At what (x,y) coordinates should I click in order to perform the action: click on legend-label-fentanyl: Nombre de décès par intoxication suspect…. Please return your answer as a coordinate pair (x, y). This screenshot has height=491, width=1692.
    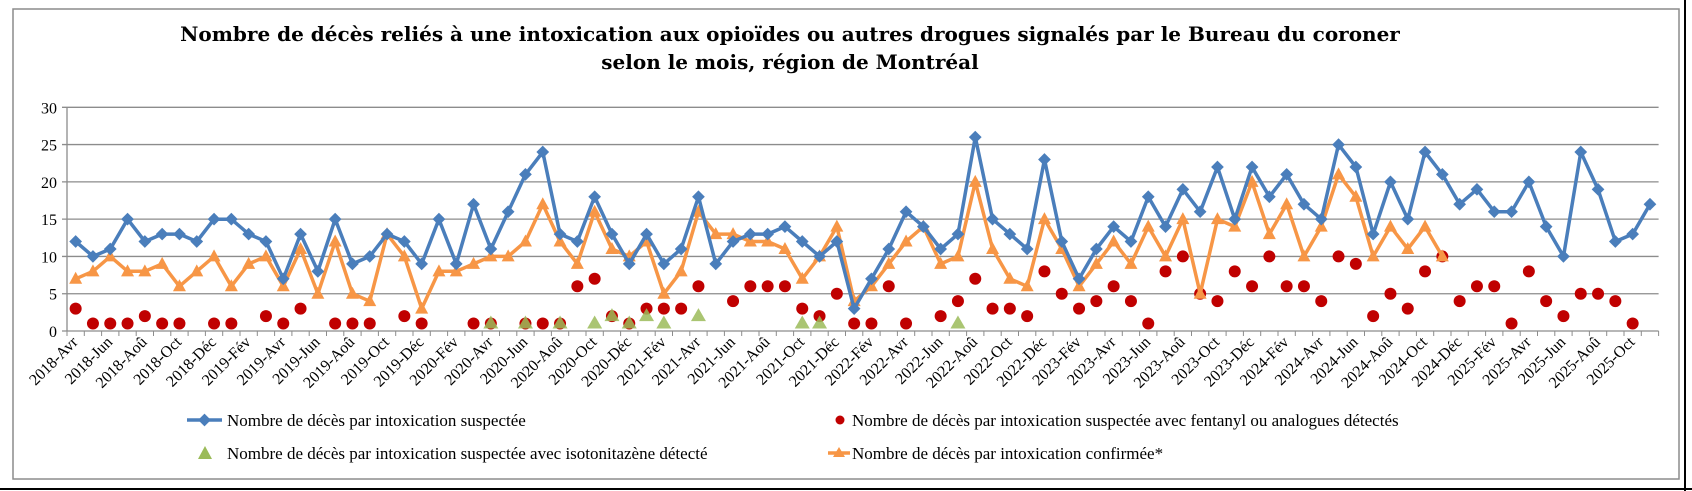
    Looking at the image, I should click on (1125, 420).